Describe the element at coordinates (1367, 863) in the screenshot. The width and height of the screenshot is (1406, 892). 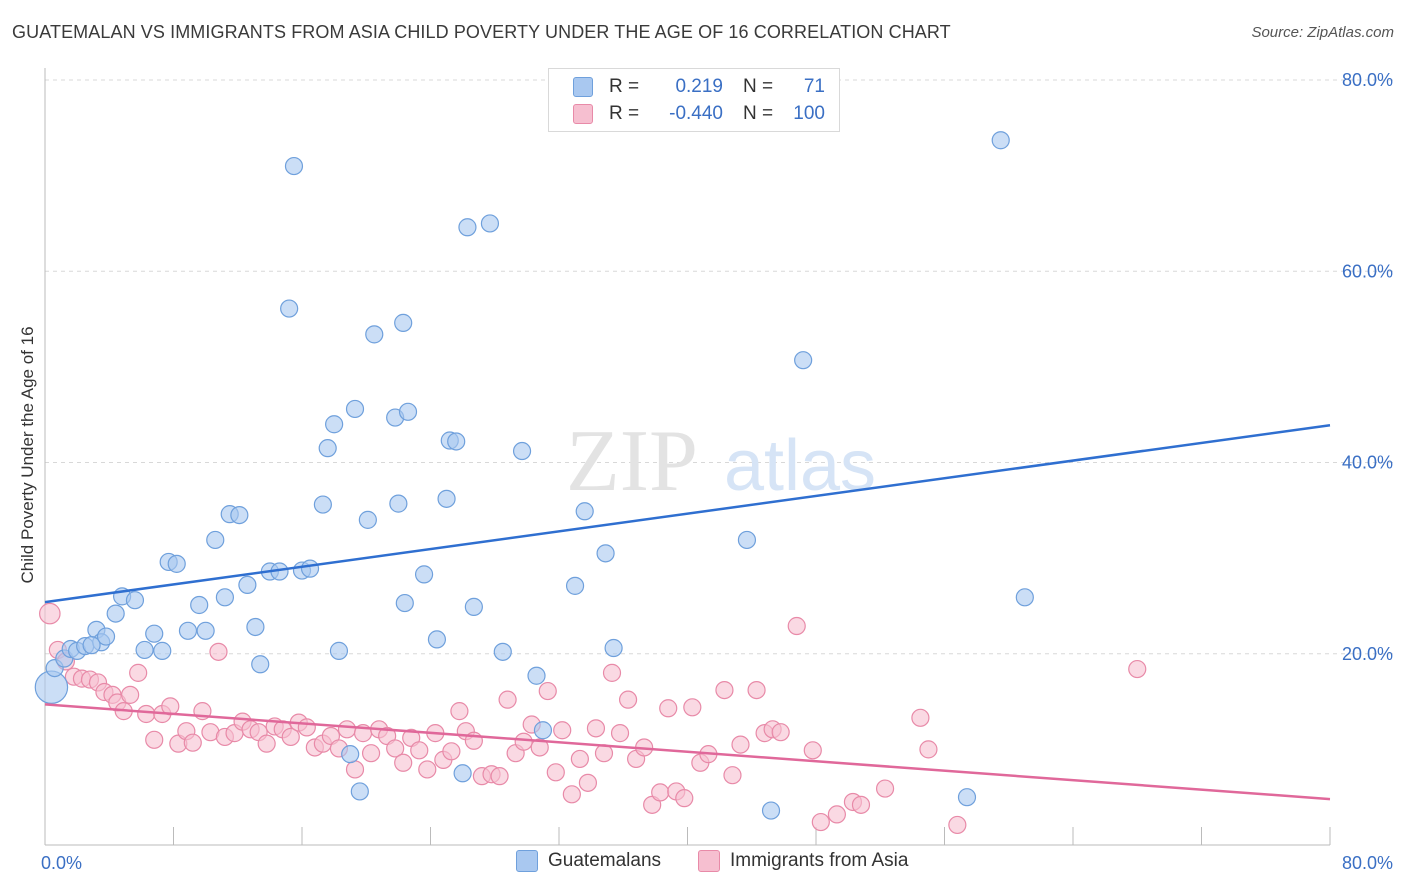
I see `x-tick-label-max: 80.0%` at that location.